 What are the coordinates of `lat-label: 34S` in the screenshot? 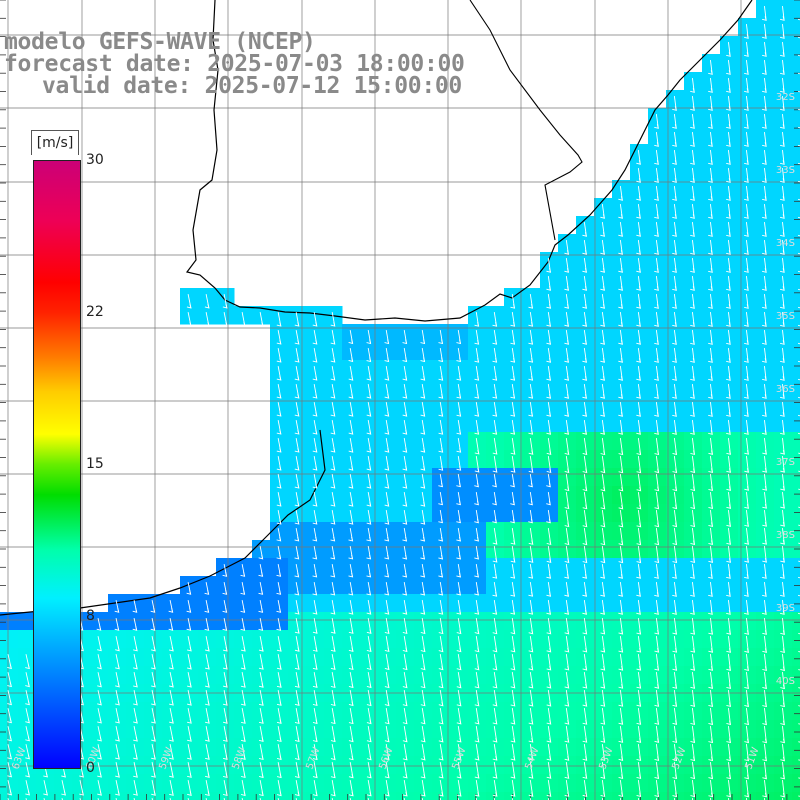 It's located at (785, 243).